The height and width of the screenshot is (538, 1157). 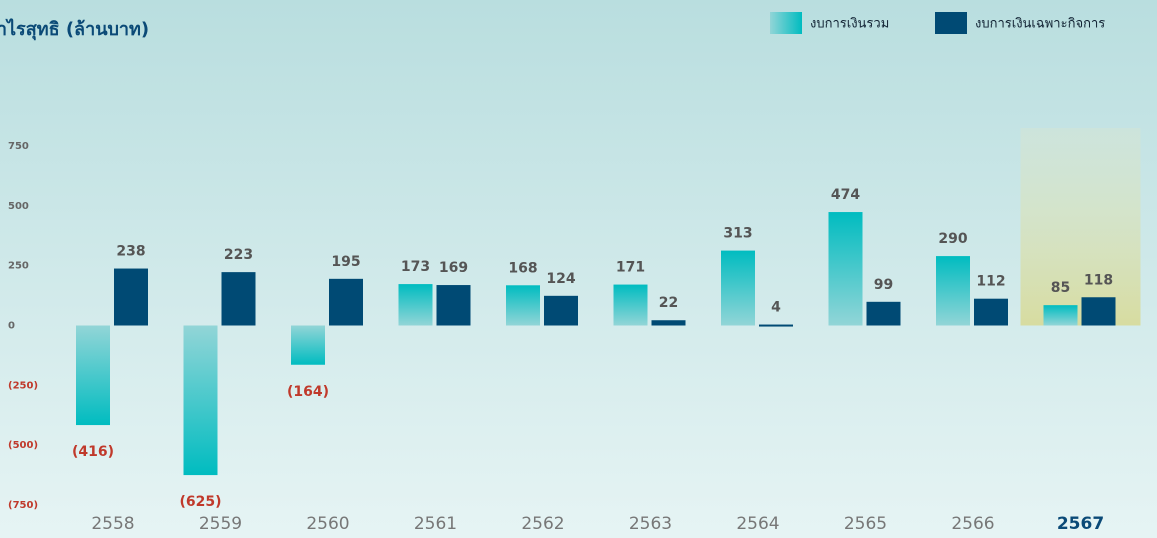 I want to click on data-label: 124, so click(x=560, y=279).